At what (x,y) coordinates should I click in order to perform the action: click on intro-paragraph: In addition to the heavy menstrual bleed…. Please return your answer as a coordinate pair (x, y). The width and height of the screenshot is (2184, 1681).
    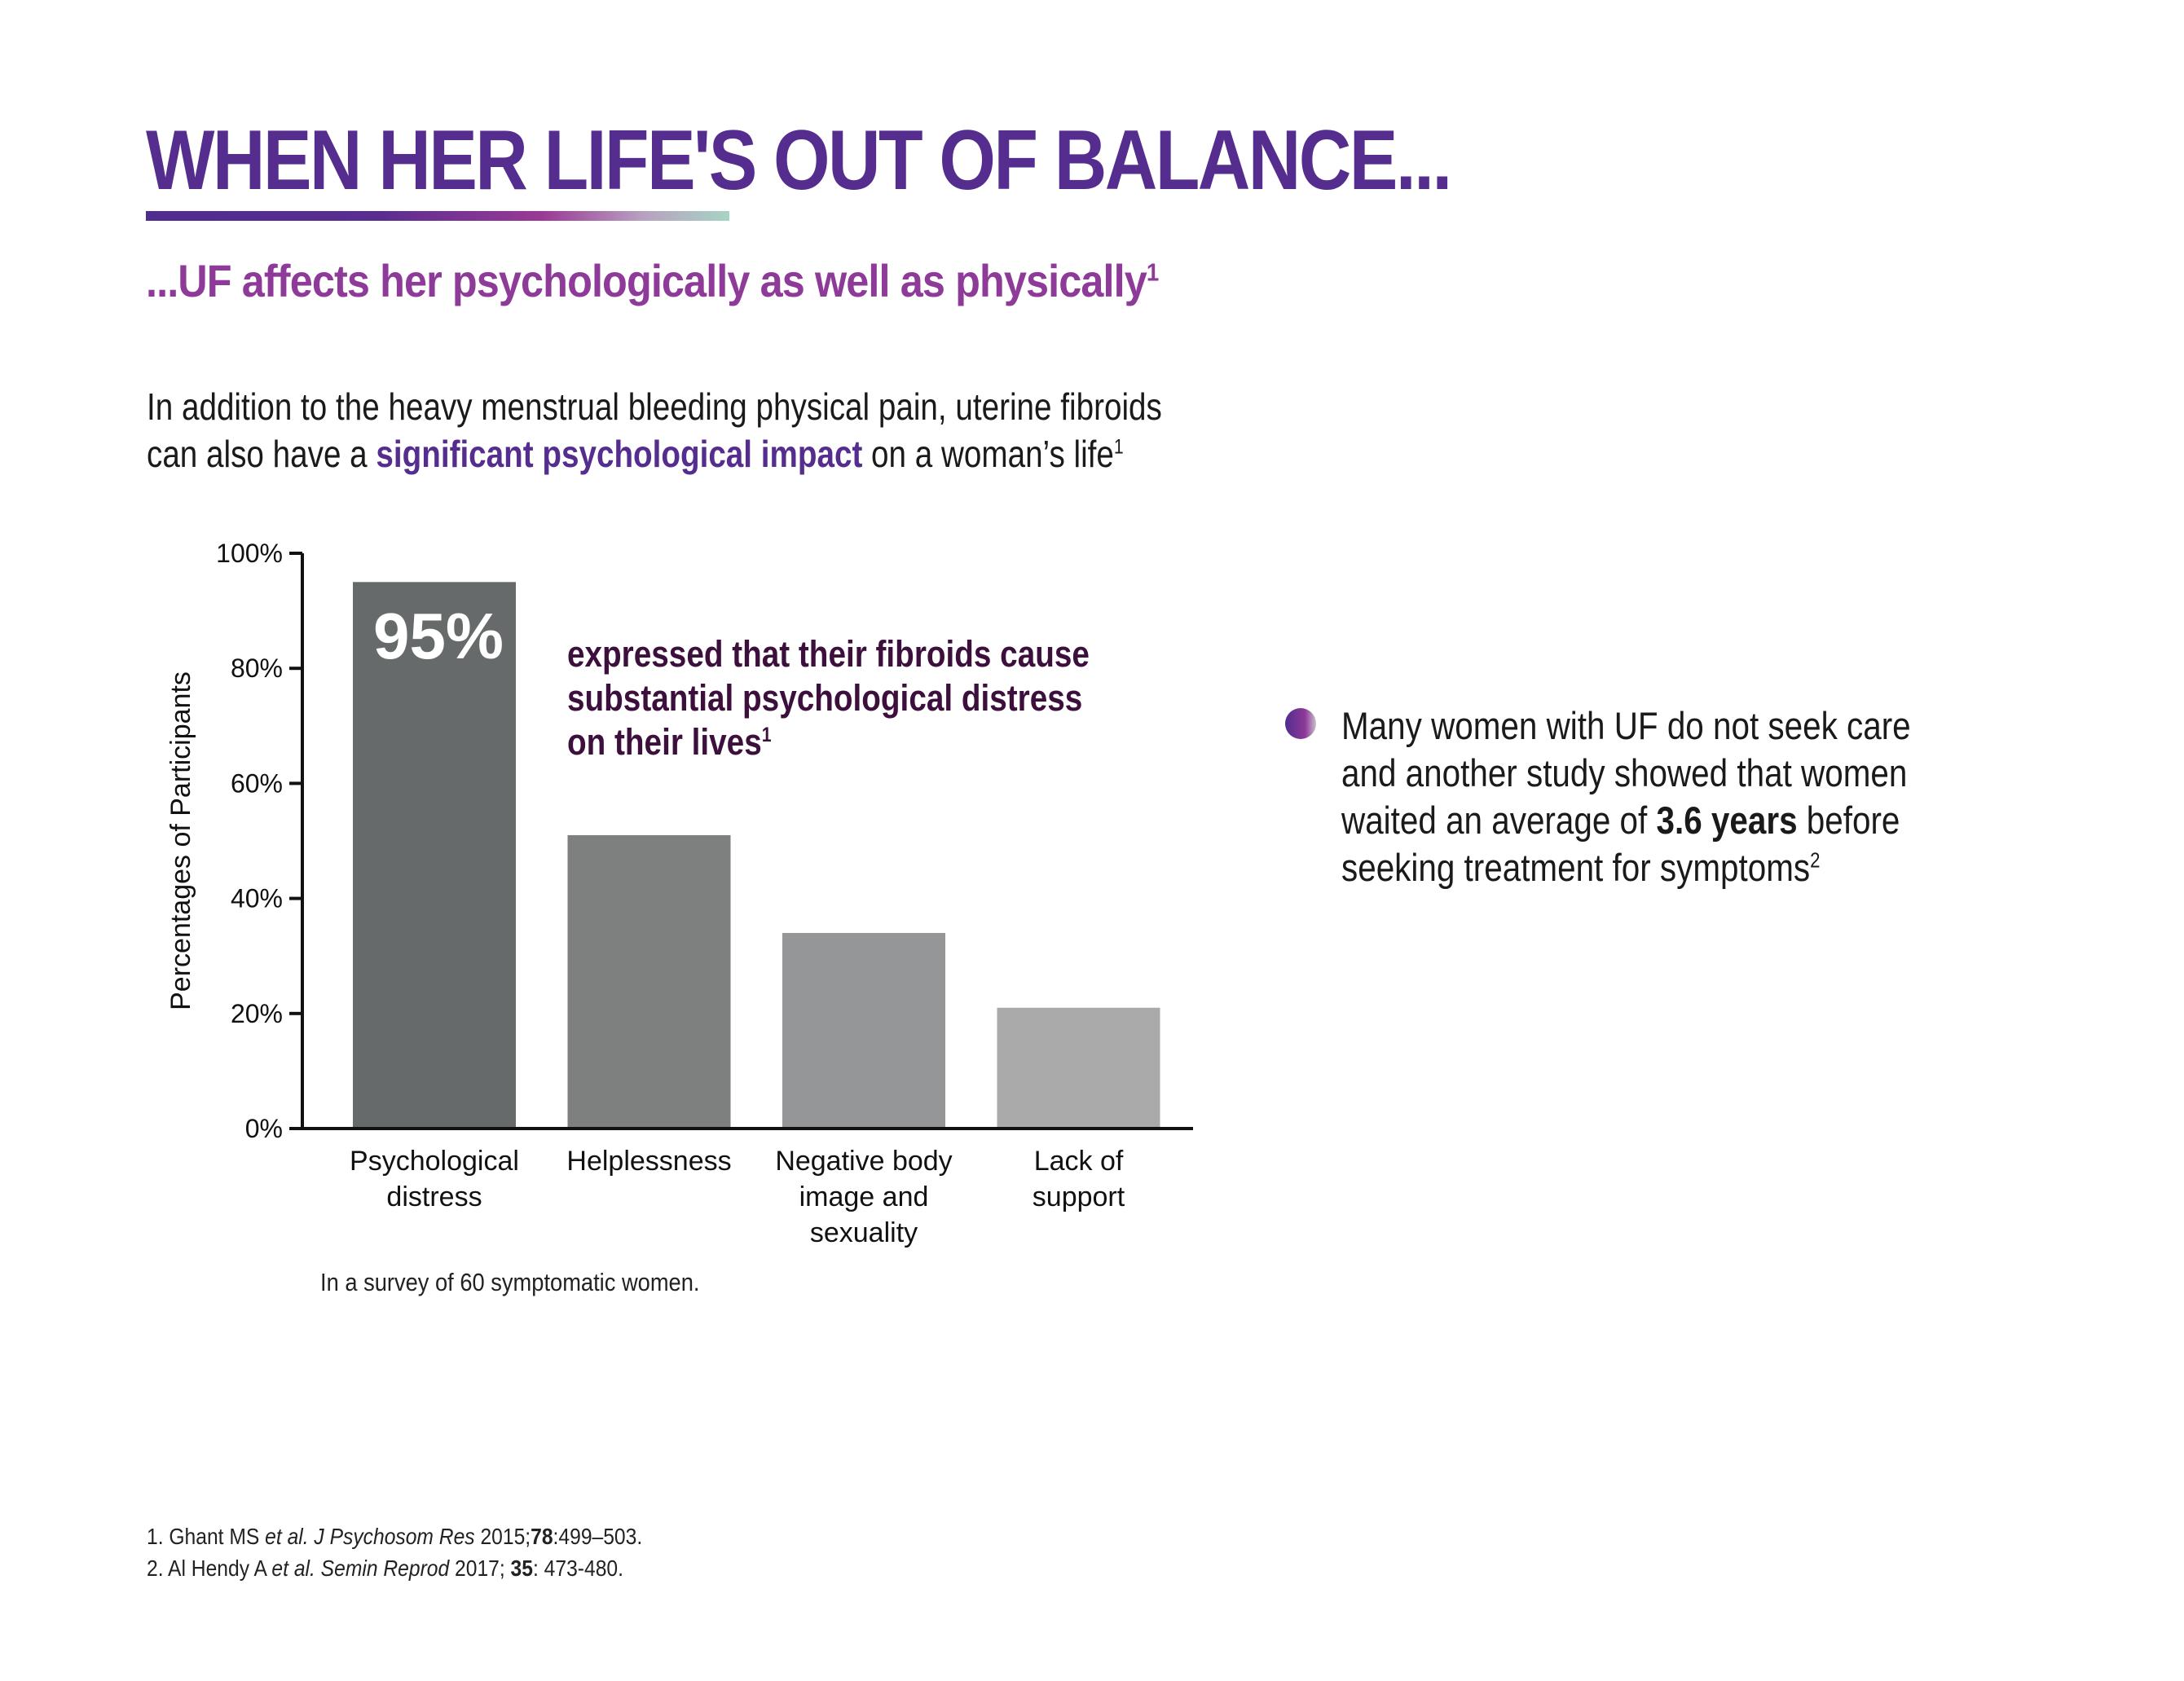
    Looking at the image, I should click on (655, 430).